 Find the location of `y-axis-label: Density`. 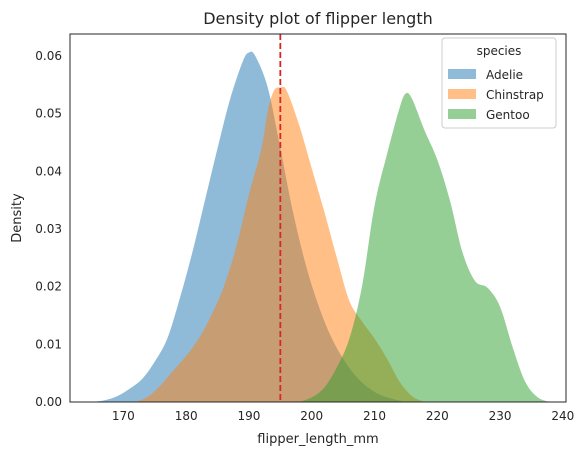

y-axis-label: Density is located at coordinates (17, 218).